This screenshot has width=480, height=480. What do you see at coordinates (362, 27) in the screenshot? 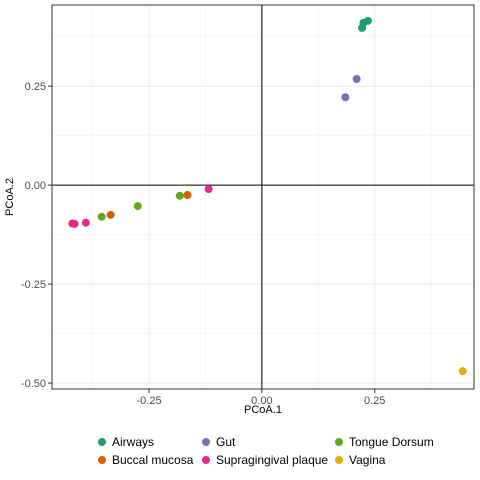
I see `data-point-airways` at bounding box center [362, 27].